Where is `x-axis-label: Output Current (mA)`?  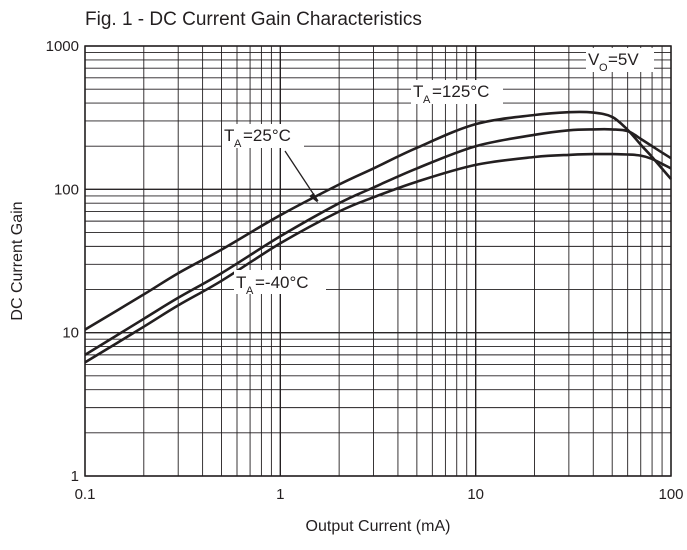
x-axis-label: Output Current (mA) is located at coordinates (378, 526).